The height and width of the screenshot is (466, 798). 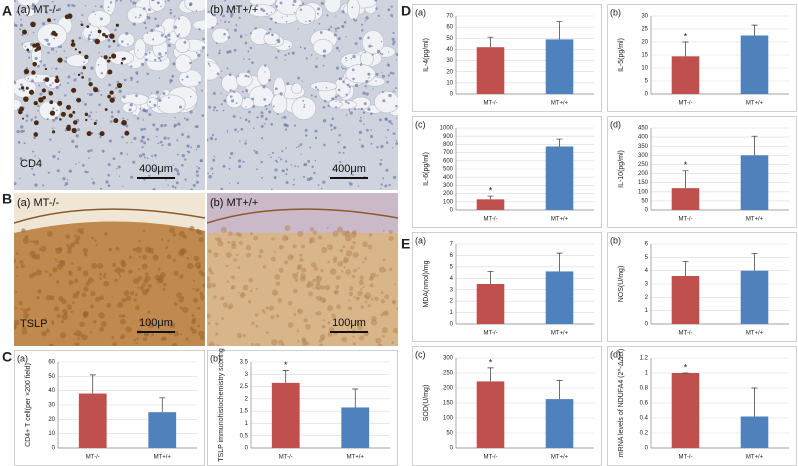 What do you see at coordinates (647, 82) in the screenshot?
I see `y-tick-label: 5` at bounding box center [647, 82].